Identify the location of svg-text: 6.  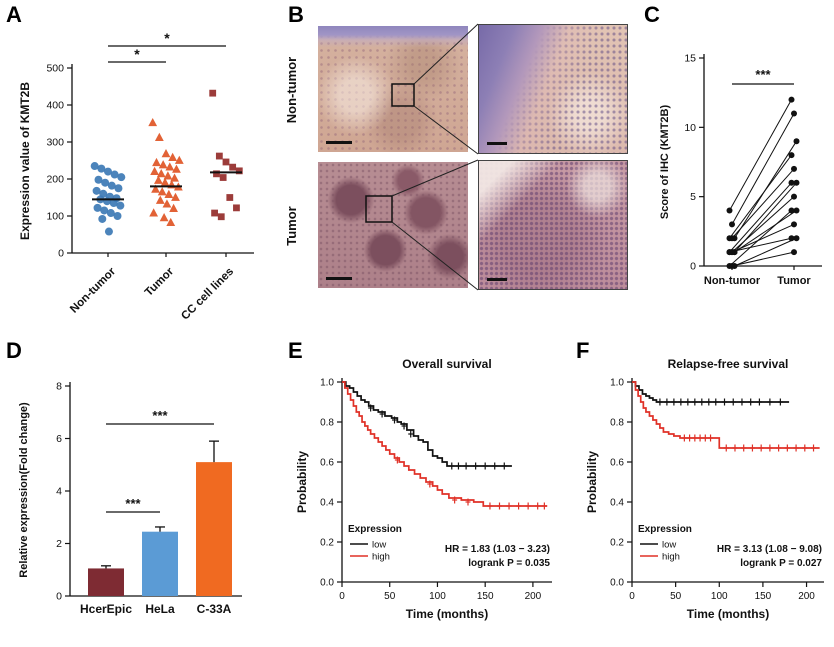
(59, 439).